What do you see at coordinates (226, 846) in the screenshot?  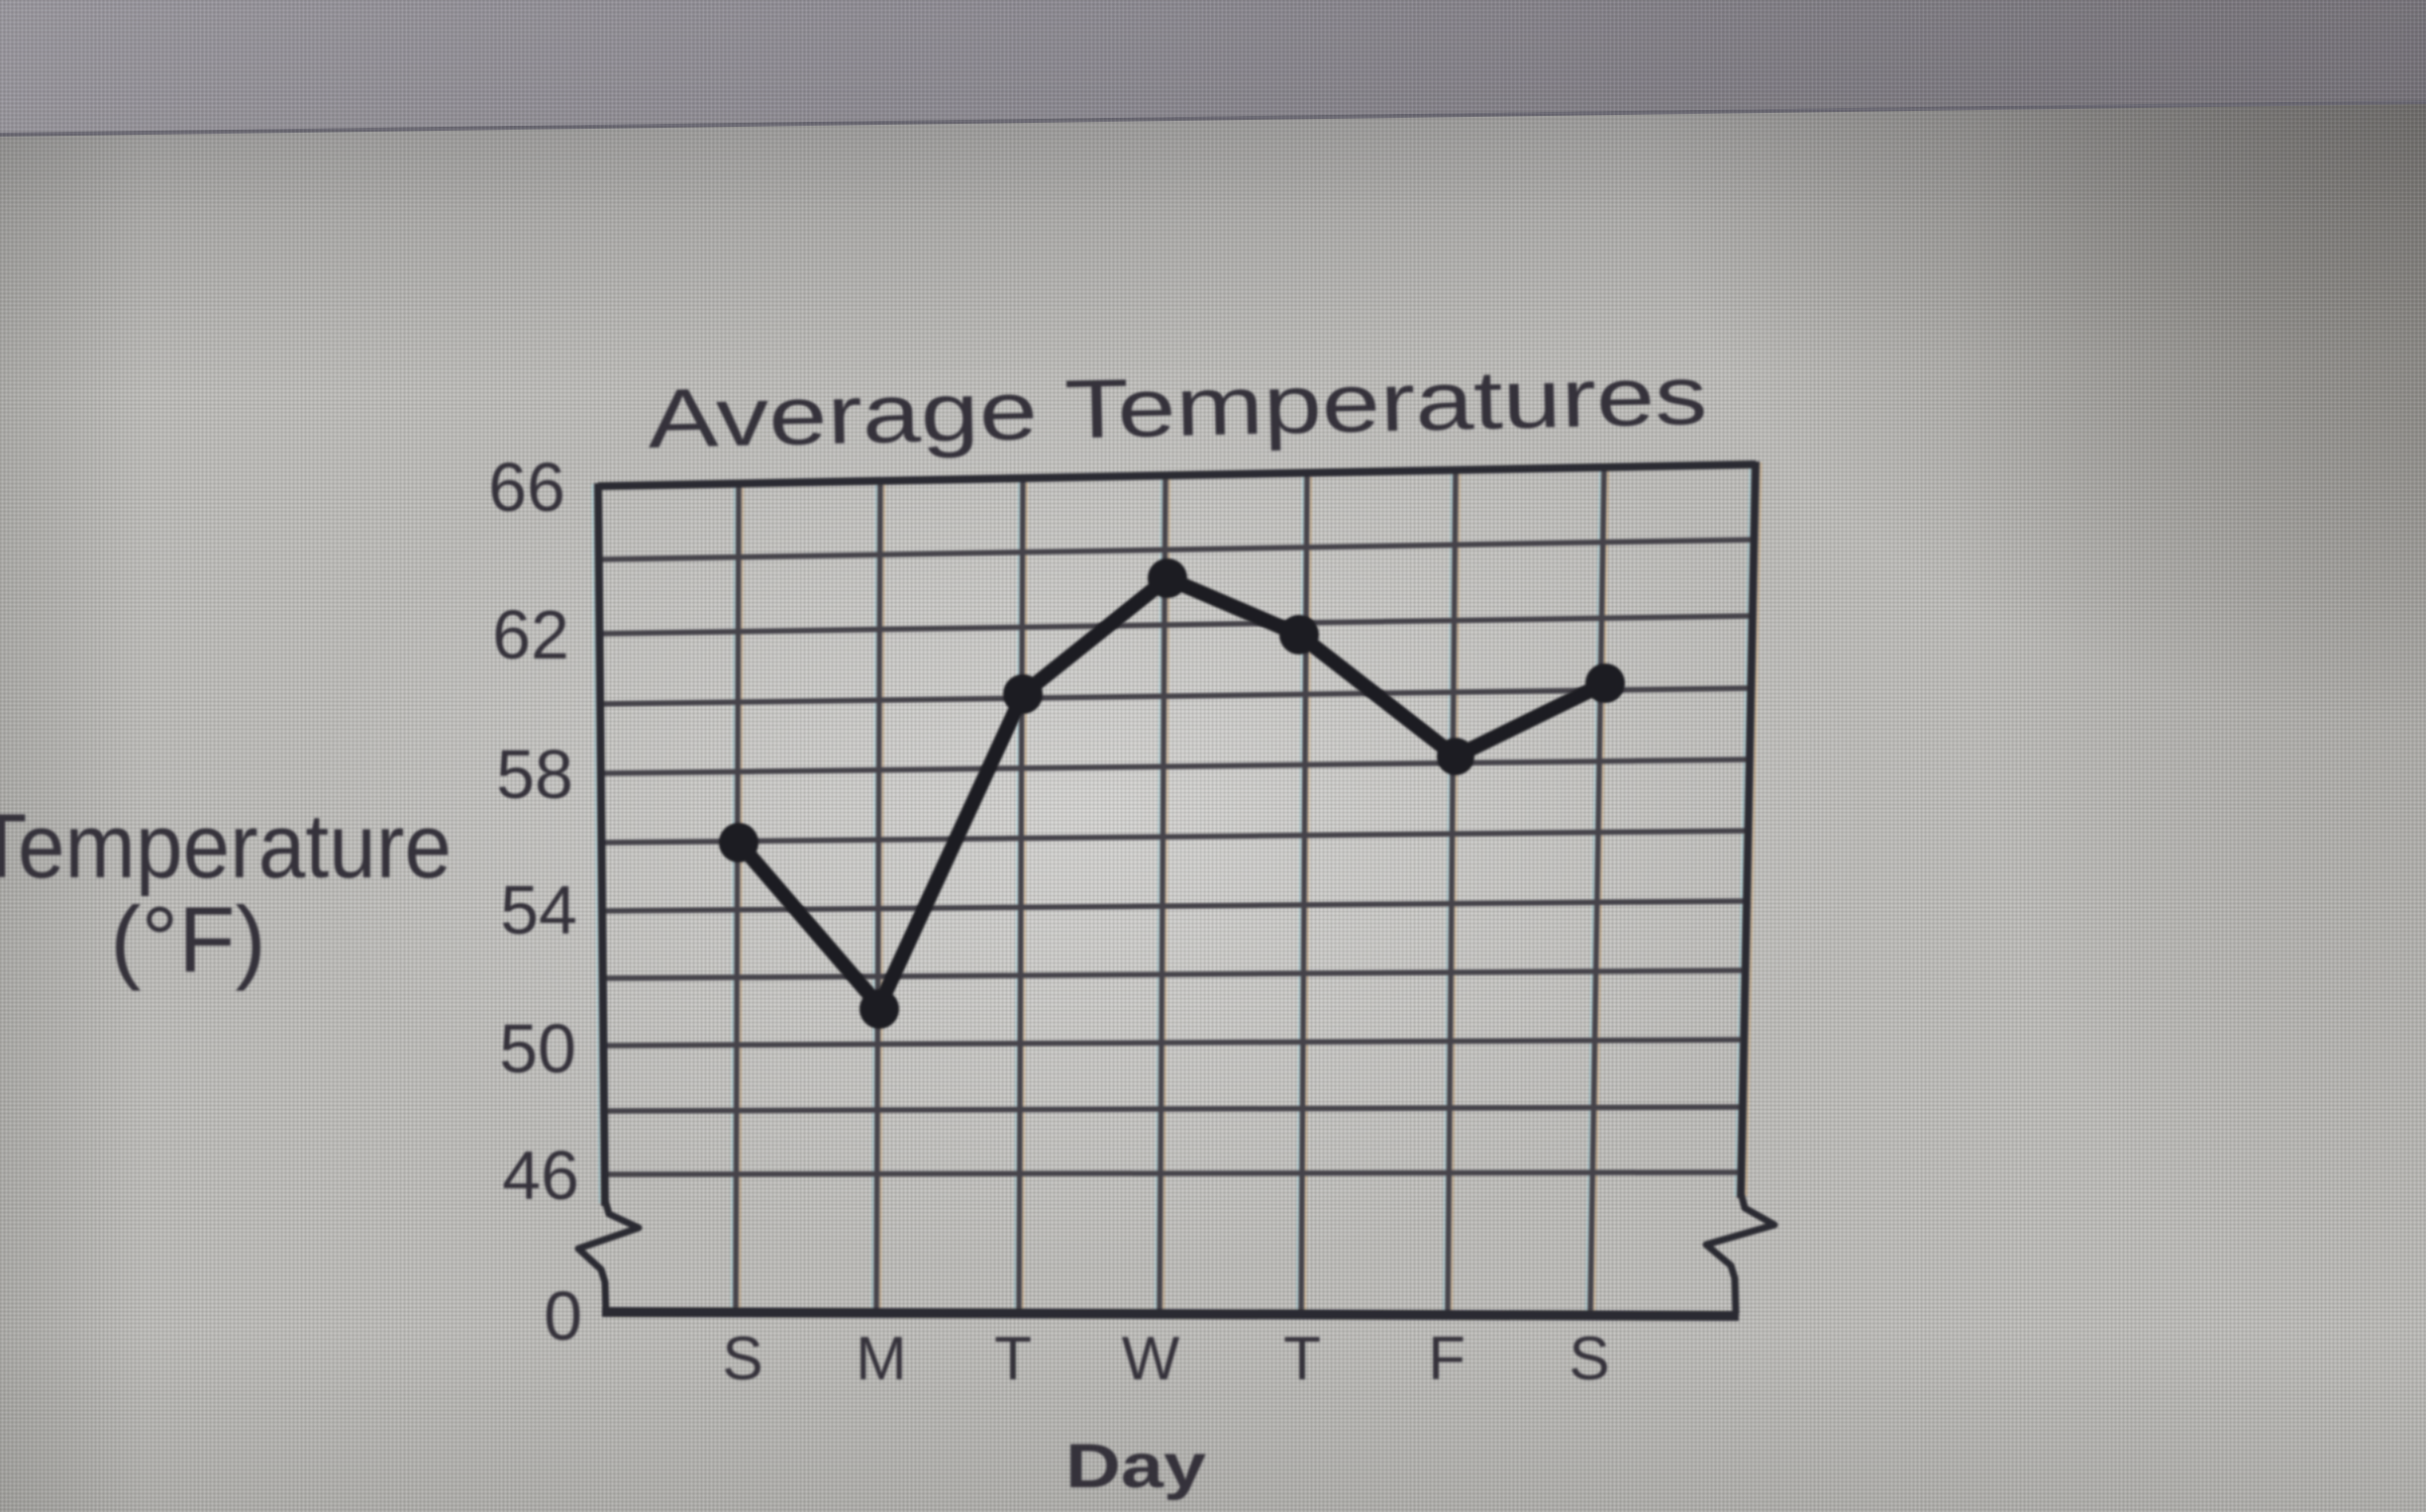 I see `svg-text: Temperature` at bounding box center [226, 846].